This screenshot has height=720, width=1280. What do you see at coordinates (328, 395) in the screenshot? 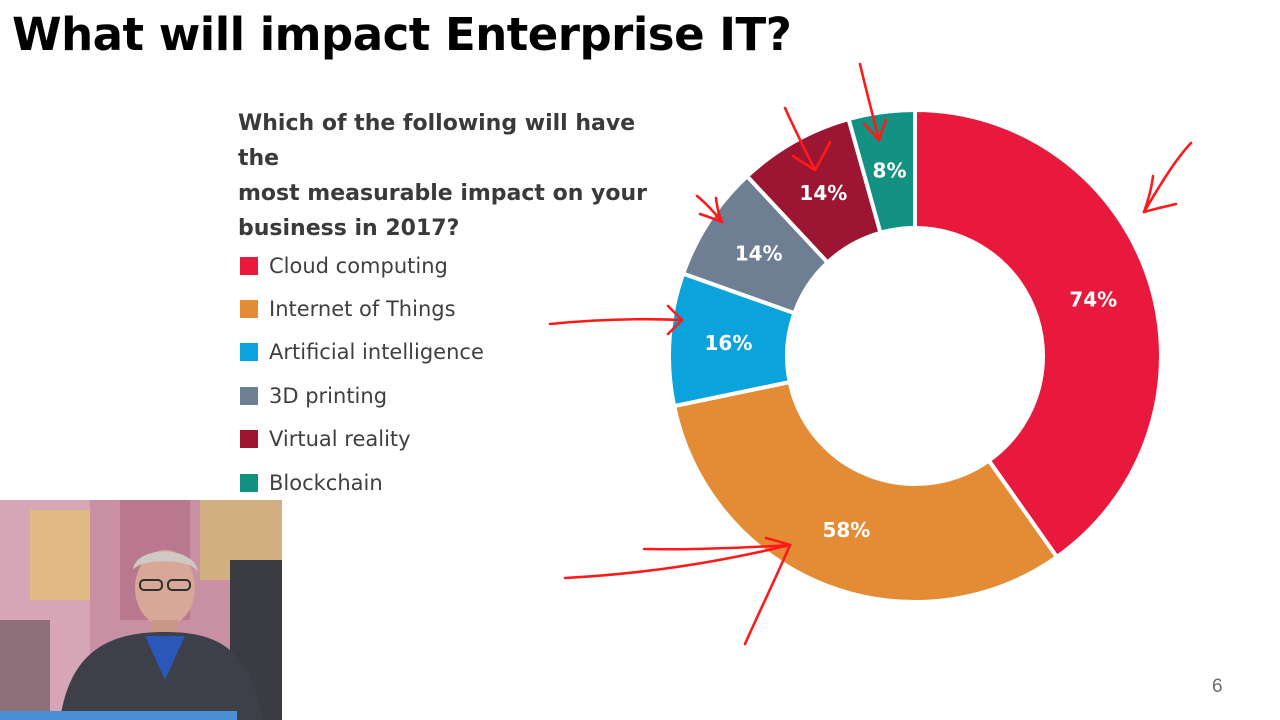
I see `legend-label: 3D printing` at bounding box center [328, 395].